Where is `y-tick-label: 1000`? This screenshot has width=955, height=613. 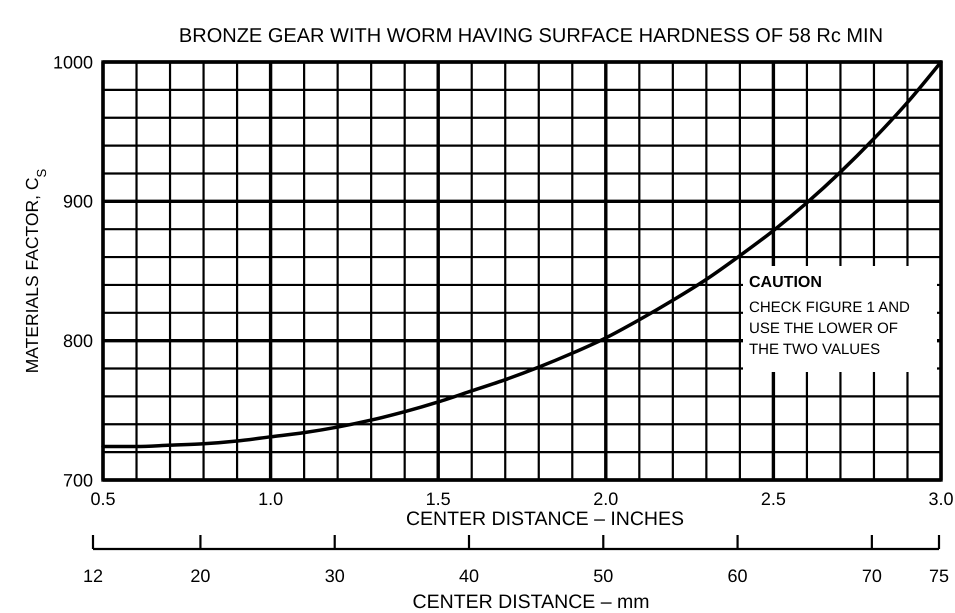 y-tick-label: 1000 is located at coordinates (72, 62).